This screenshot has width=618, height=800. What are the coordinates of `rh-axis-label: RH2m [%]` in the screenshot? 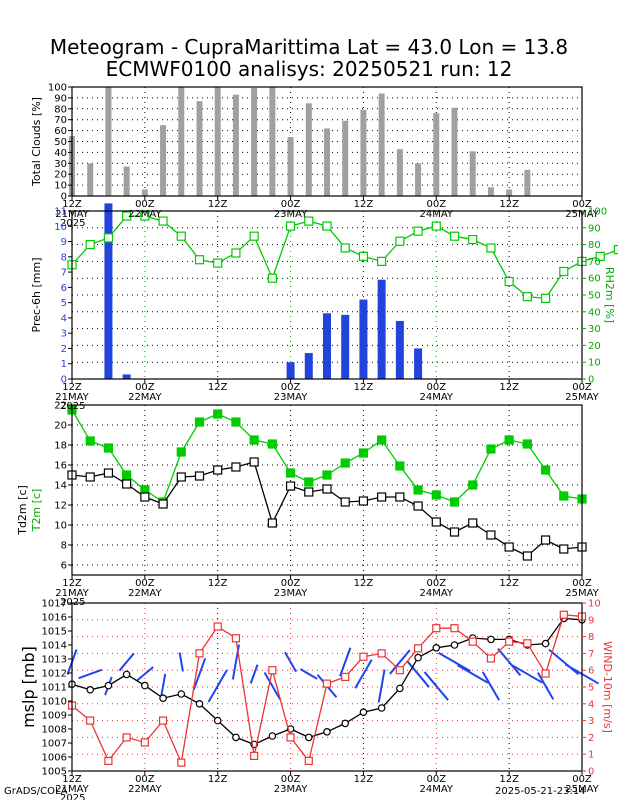 It's located at (609, 295).